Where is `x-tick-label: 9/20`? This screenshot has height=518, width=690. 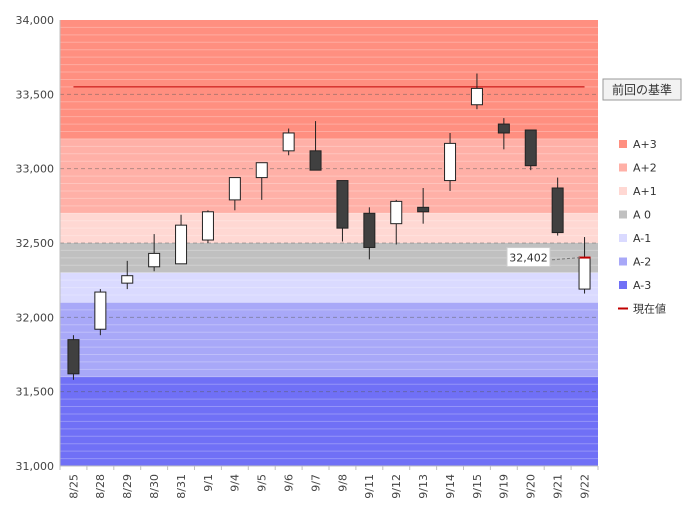 x-tick-label: 9/20 is located at coordinates (531, 486).